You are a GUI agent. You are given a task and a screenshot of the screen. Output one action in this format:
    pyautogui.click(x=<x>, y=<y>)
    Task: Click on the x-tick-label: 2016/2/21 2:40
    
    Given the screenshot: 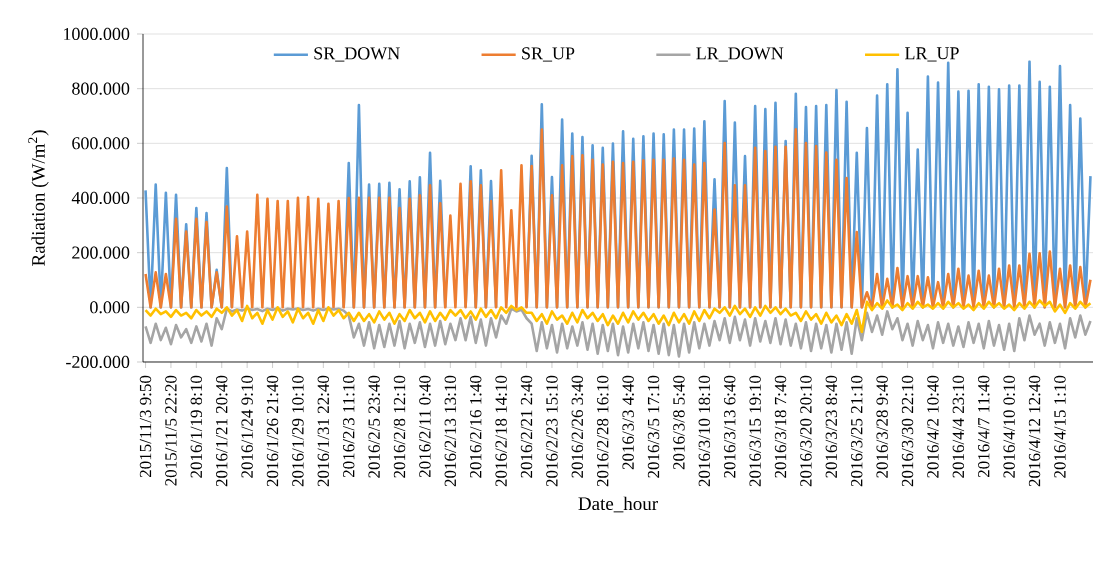 What is the action you would take?
    pyautogui.click(x=526, y=426)
    